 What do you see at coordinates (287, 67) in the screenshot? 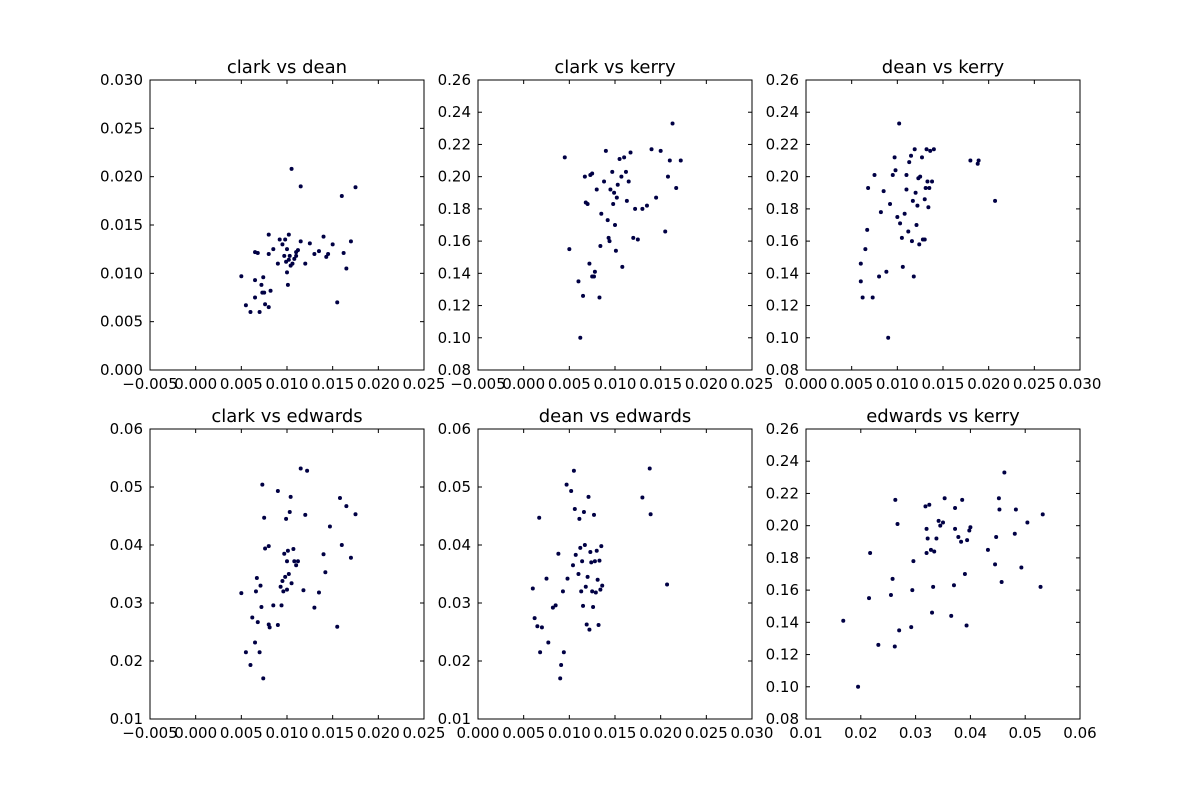
I see `panel-title: clark vs dean` at bounding box center [287, 67].